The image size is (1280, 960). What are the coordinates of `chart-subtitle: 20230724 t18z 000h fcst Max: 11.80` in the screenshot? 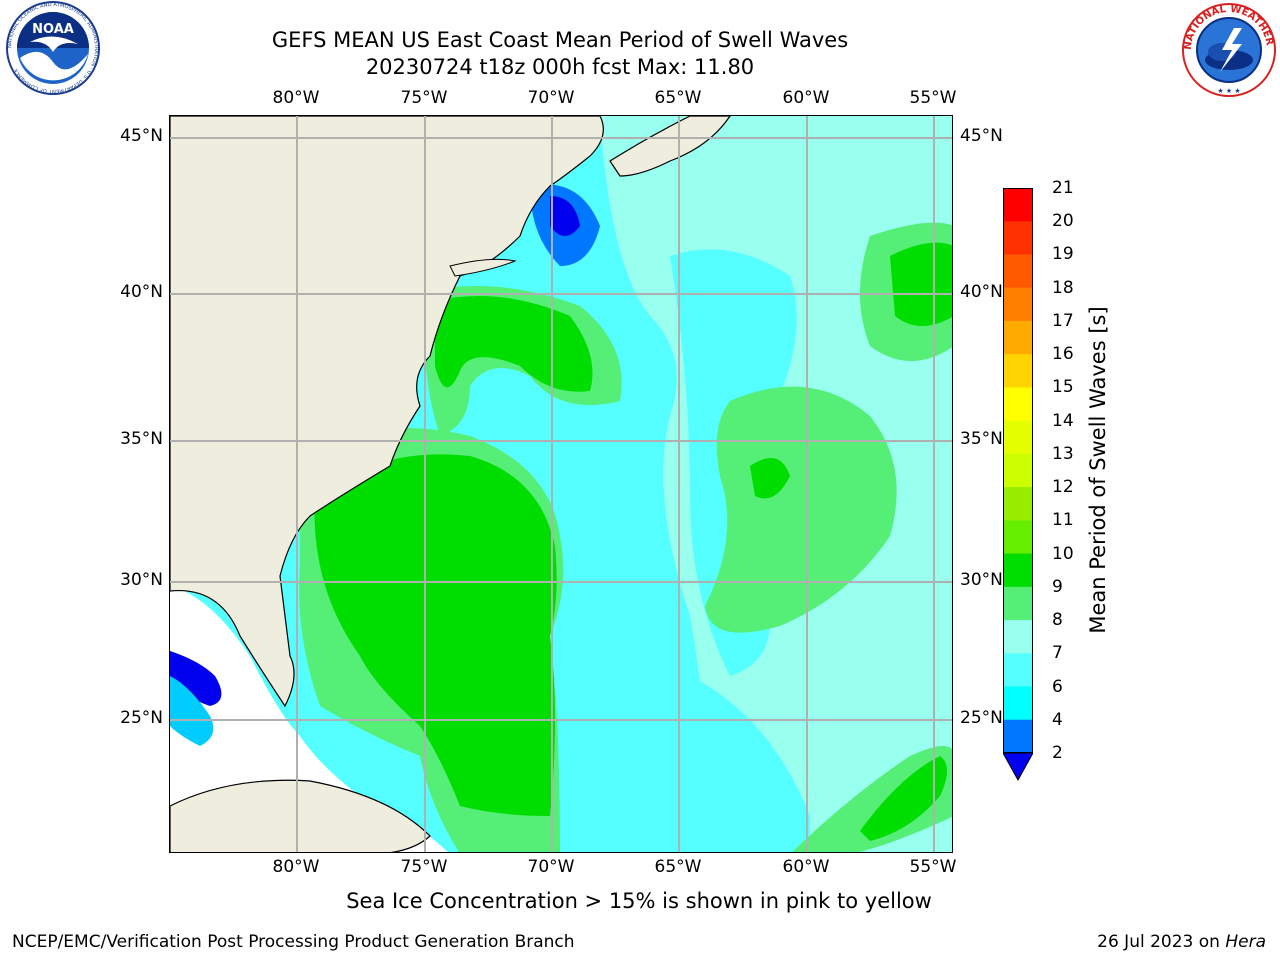 It's located at (560, 67).